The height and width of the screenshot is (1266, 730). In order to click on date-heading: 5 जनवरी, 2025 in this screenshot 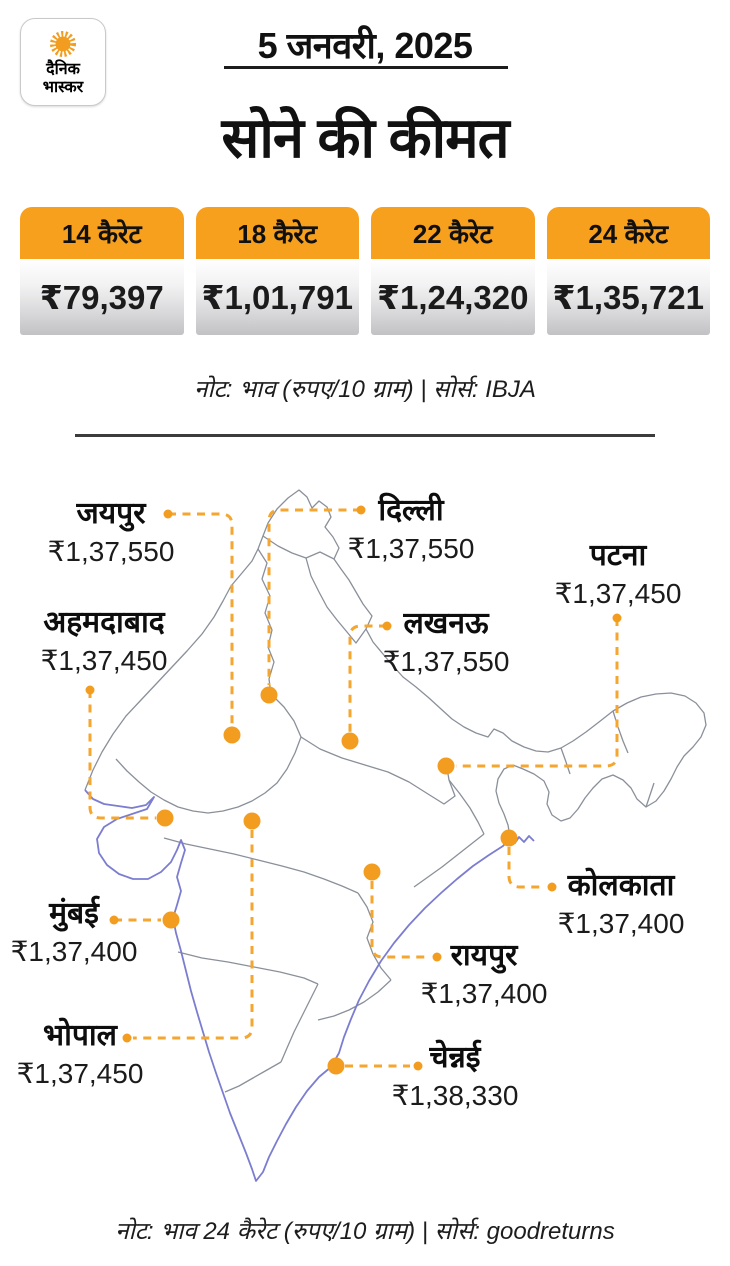, I will do `click(365, 45)`.